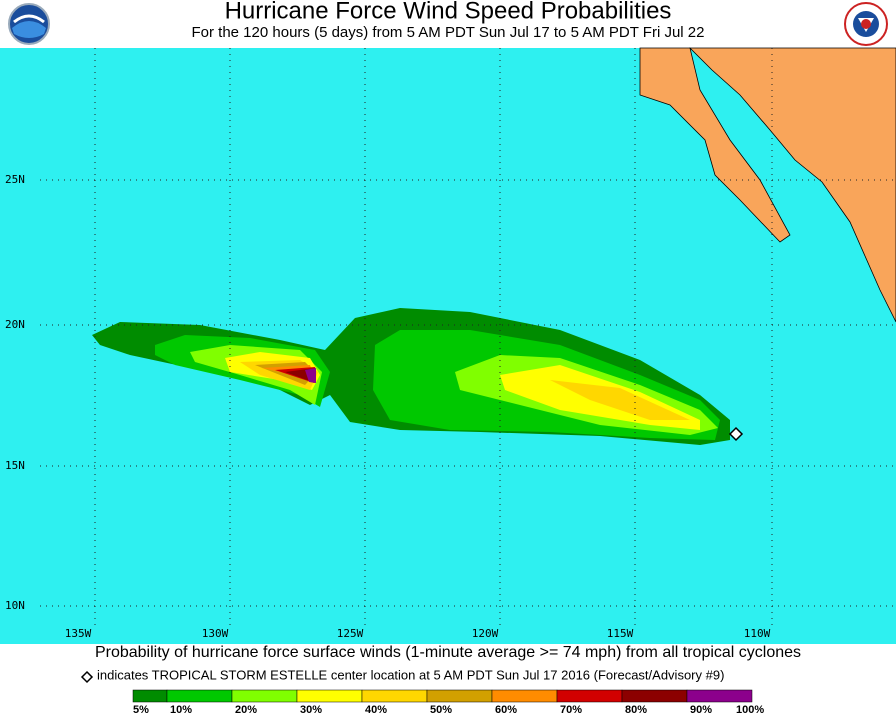 The height and width of the screenshot is (721, 896). What do you see at coordinates (311, 710) in the screenshot?
I see `legend-label: 30%` at bounding box center [311, 710].